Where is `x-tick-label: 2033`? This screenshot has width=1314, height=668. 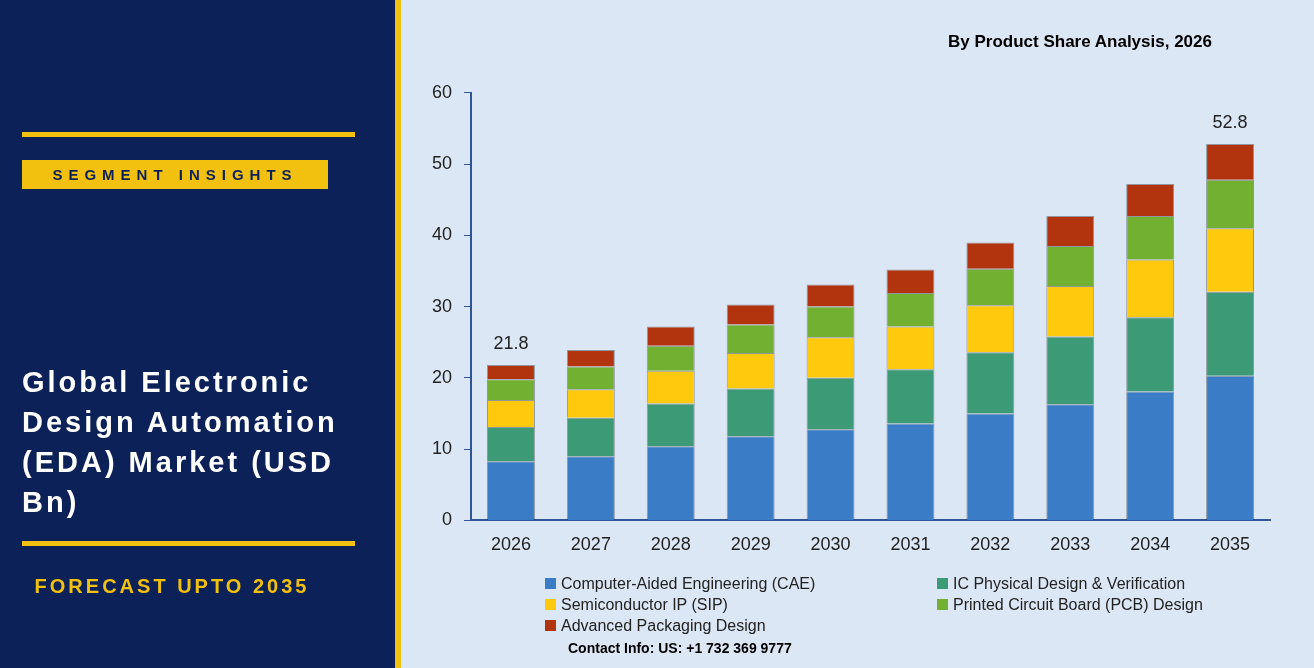
x-tick-label: 2033 is located at coordinates (1070, 544).